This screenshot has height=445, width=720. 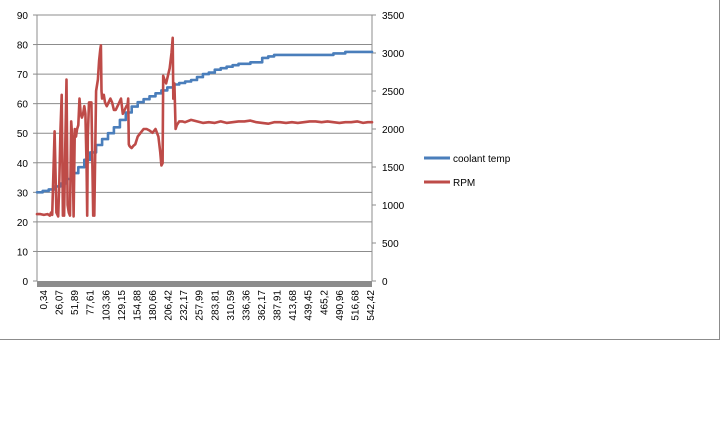 I want to click on left-axis-ticks: 0 10 20 30 40 50 60 70 80 90, so click(x=23, y=149).